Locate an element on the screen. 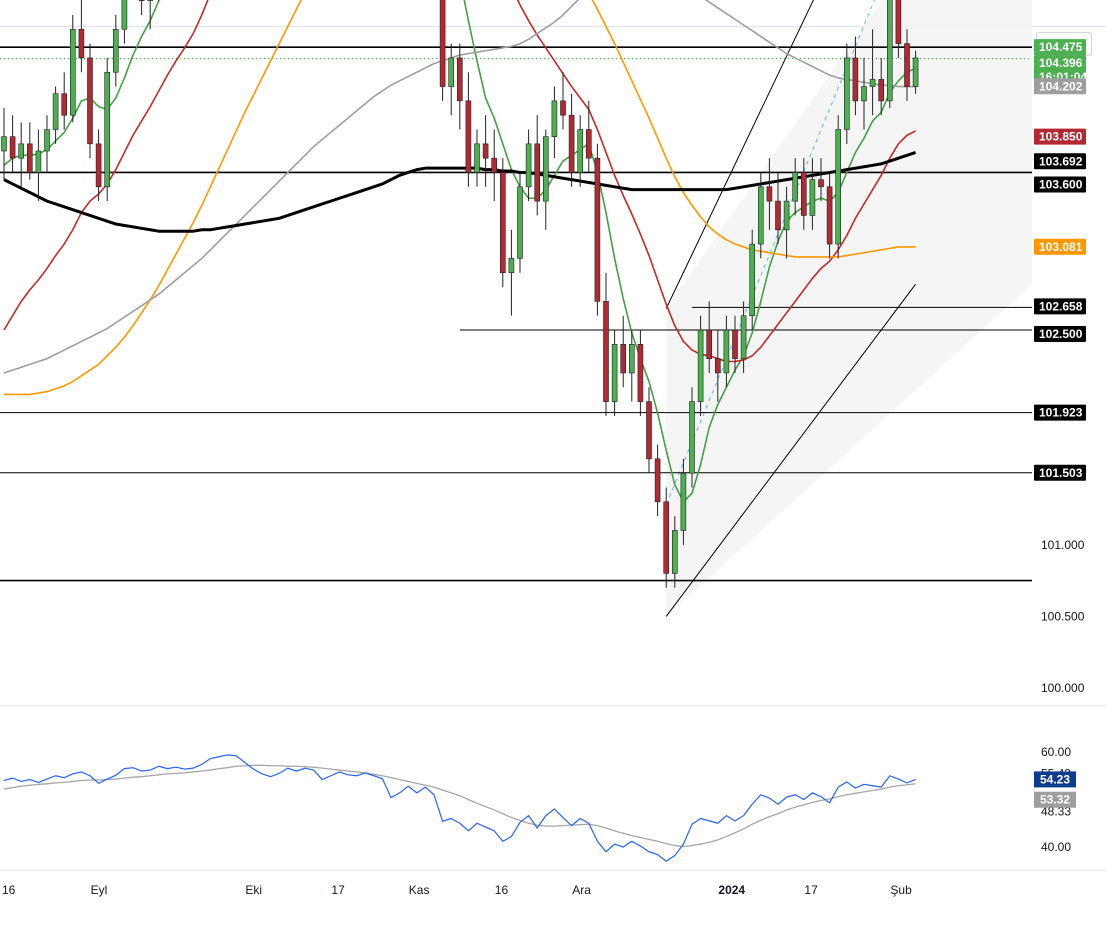 The height and width of the screenshot is (939, 1106). moving-average-black-line is located at coordinates (460, 192).